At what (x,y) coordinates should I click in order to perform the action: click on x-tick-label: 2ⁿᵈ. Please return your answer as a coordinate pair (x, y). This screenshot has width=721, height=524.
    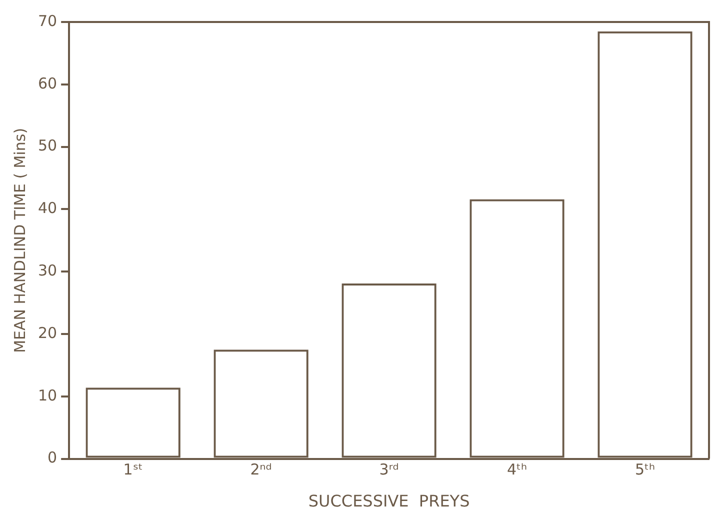
    Looking at the image, I should click on (261, 469).